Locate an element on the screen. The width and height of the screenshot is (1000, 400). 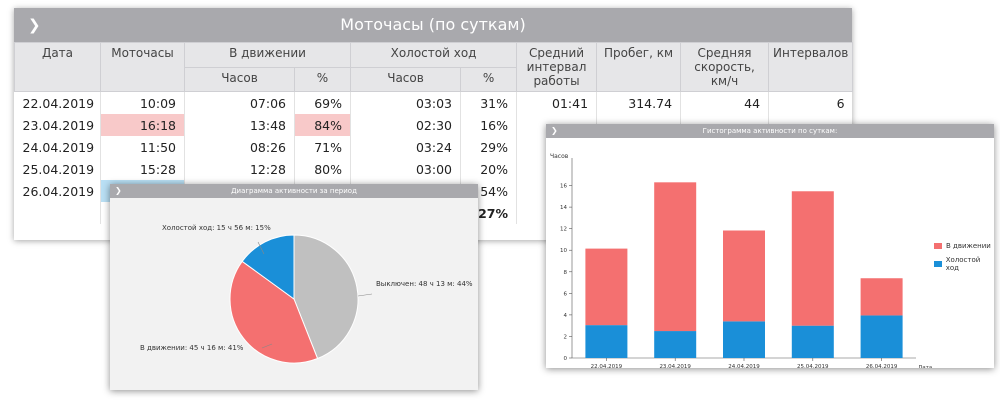
x-tick-label: 24.04.2019 is located at coordinates (744, 366).